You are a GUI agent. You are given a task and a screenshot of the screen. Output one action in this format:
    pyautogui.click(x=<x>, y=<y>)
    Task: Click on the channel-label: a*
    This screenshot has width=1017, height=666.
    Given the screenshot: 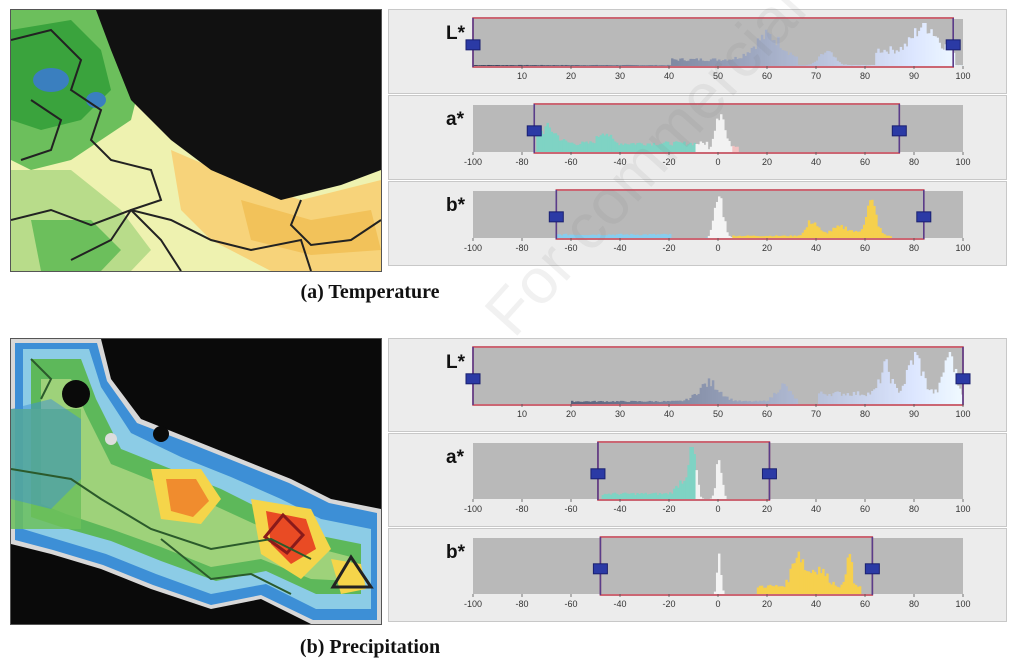 What is the action you would take?
    pyautogui.click(x=455, y=119)
    